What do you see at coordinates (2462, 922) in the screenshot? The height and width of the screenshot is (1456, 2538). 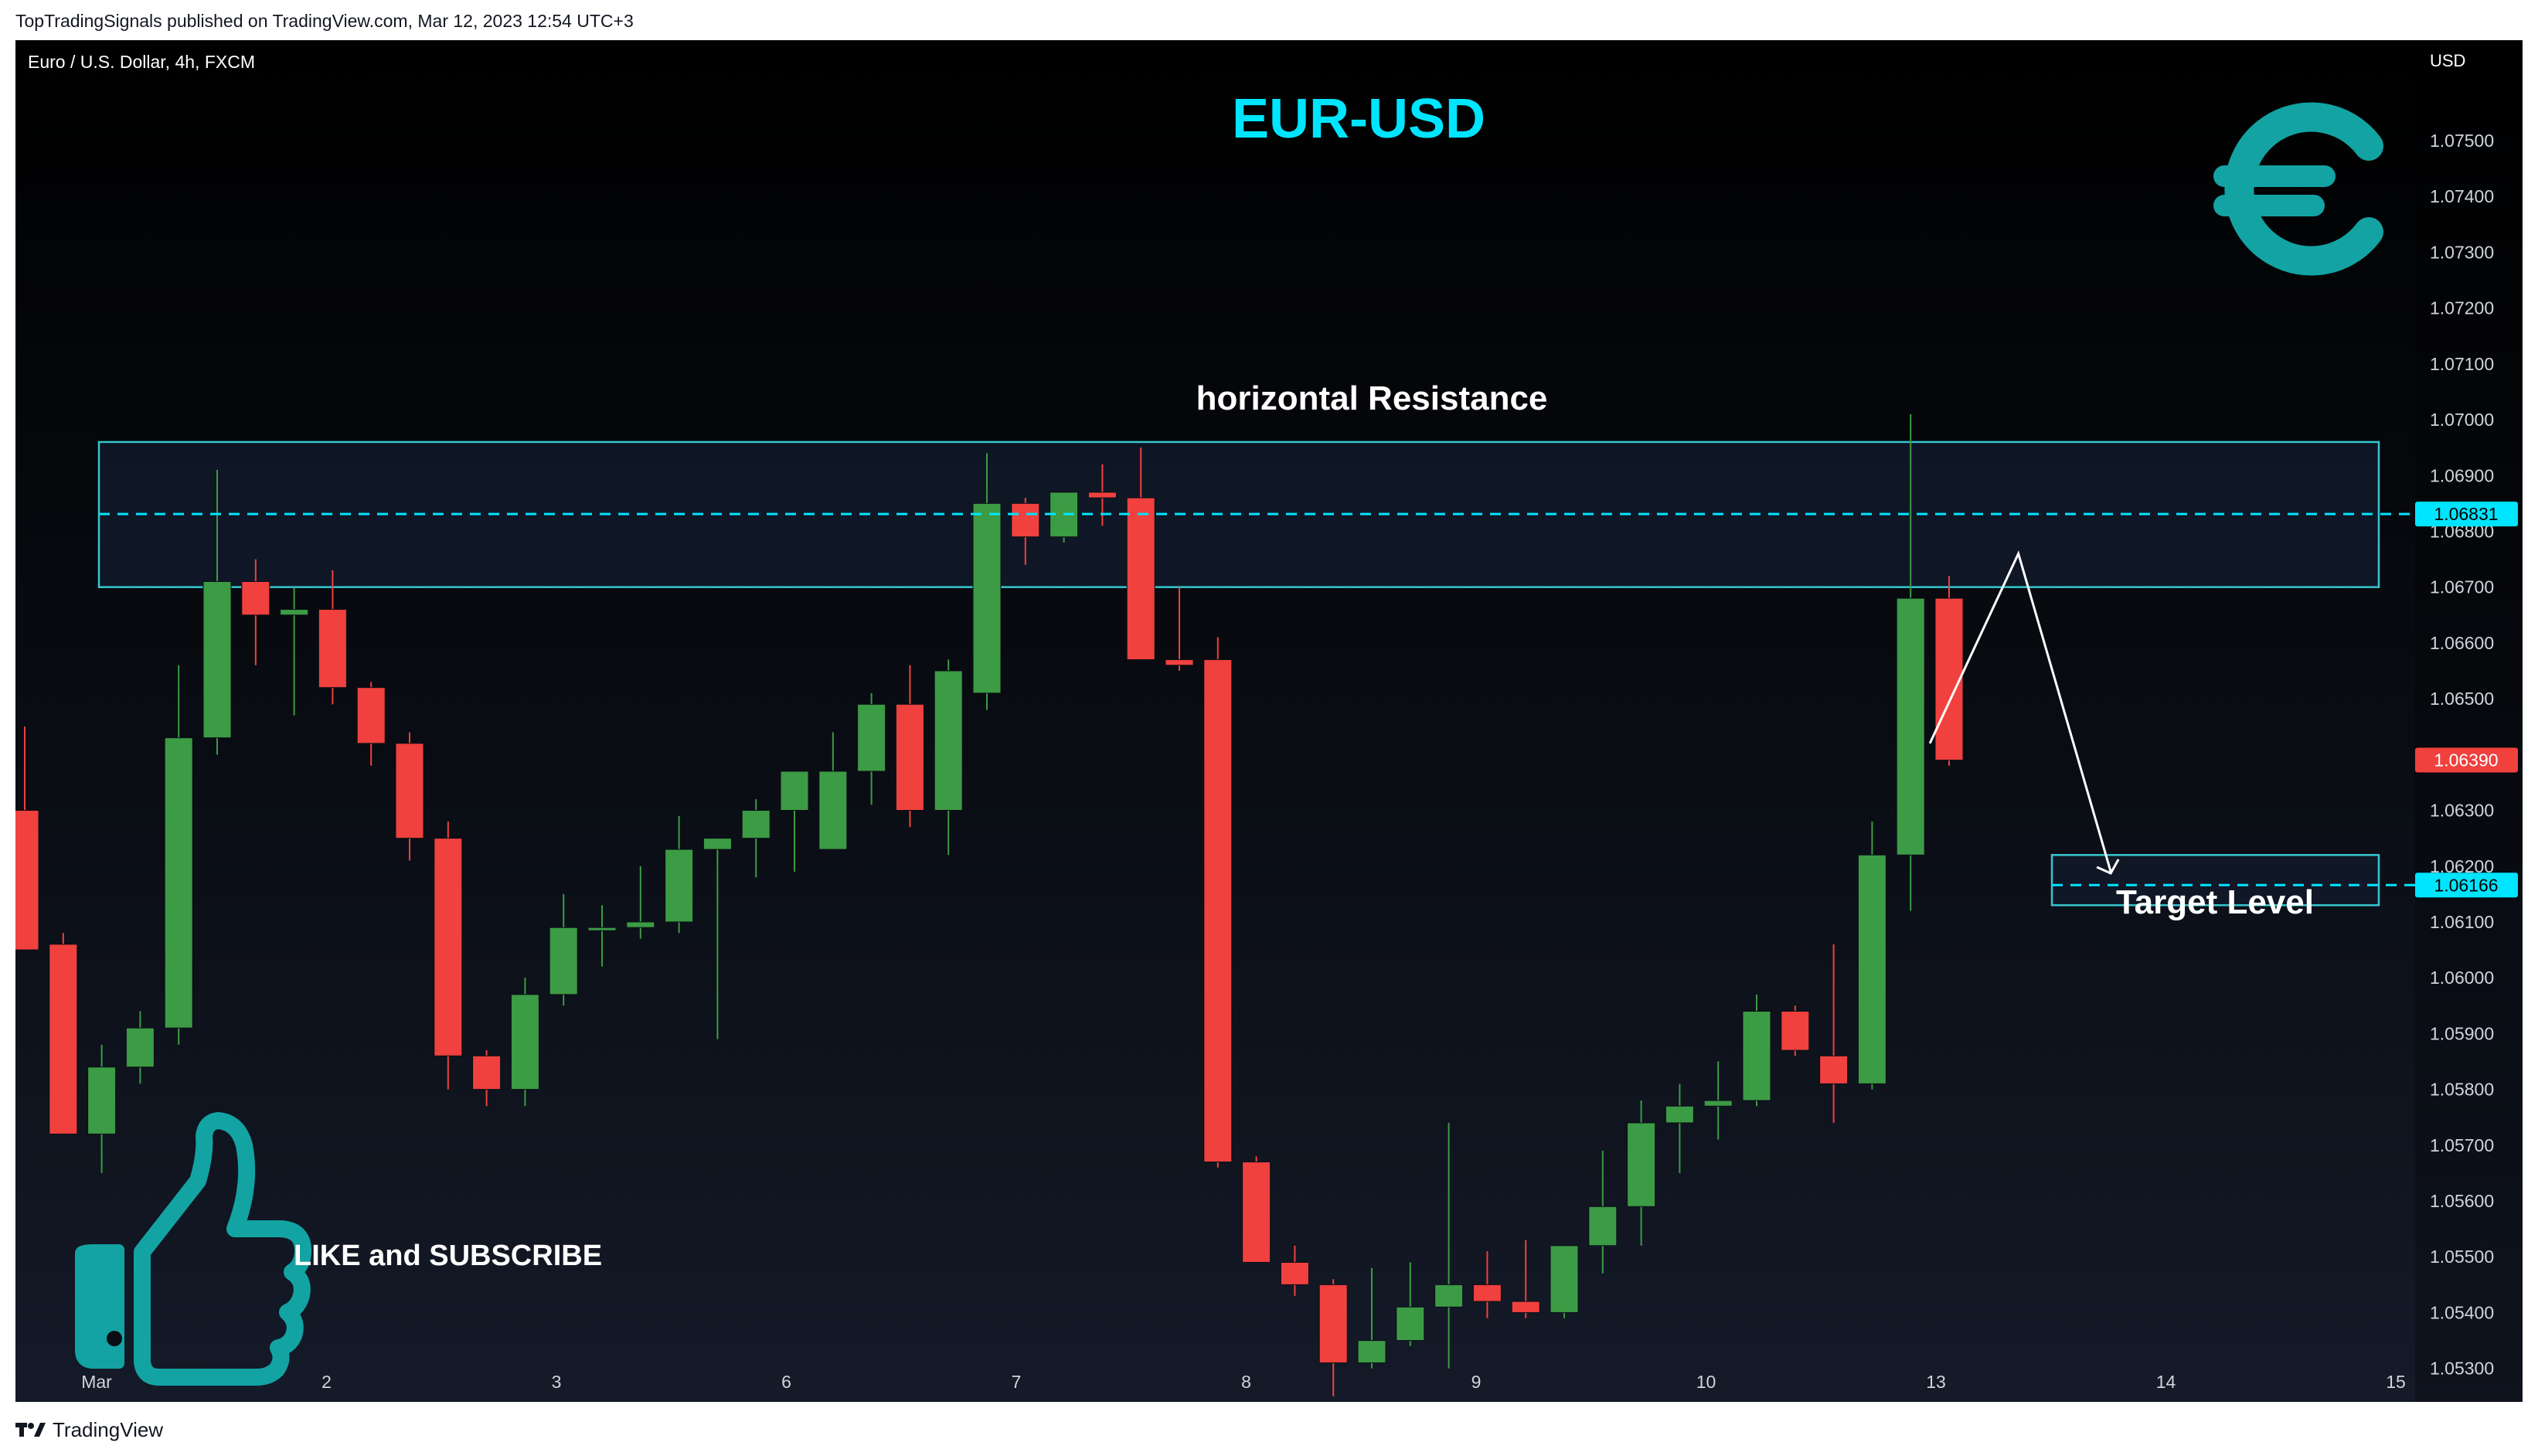 I see `y-tick-label: 1.06100` at bounding box center [2462, 922].